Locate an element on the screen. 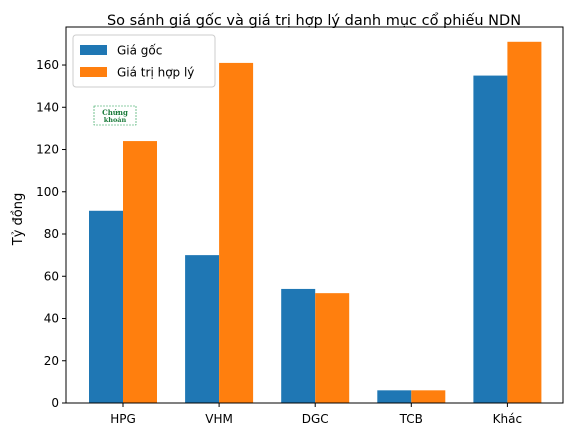 The image size is (572, 437). y-tick-label: 120 is located at coordinates (47, 150).